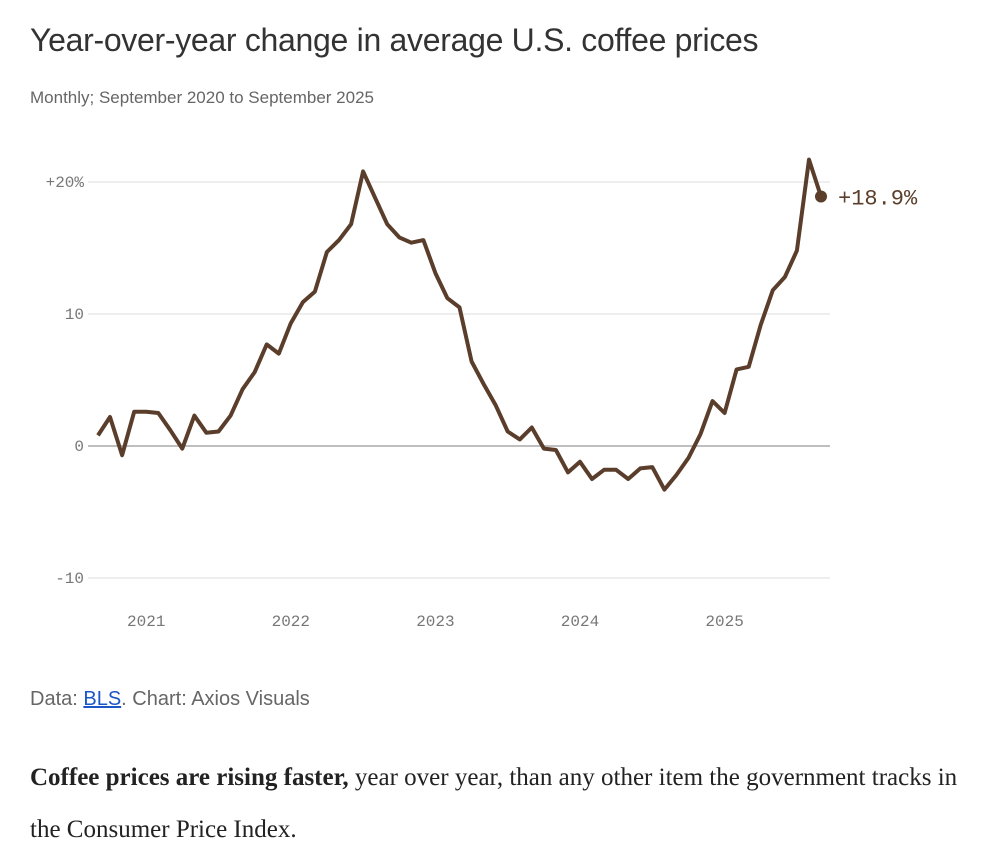 The width and height of the screenshot is (1000, 868). Describe the element at coordinates (821, 196) in the screenshot. I see `end-point-marker` at that location.